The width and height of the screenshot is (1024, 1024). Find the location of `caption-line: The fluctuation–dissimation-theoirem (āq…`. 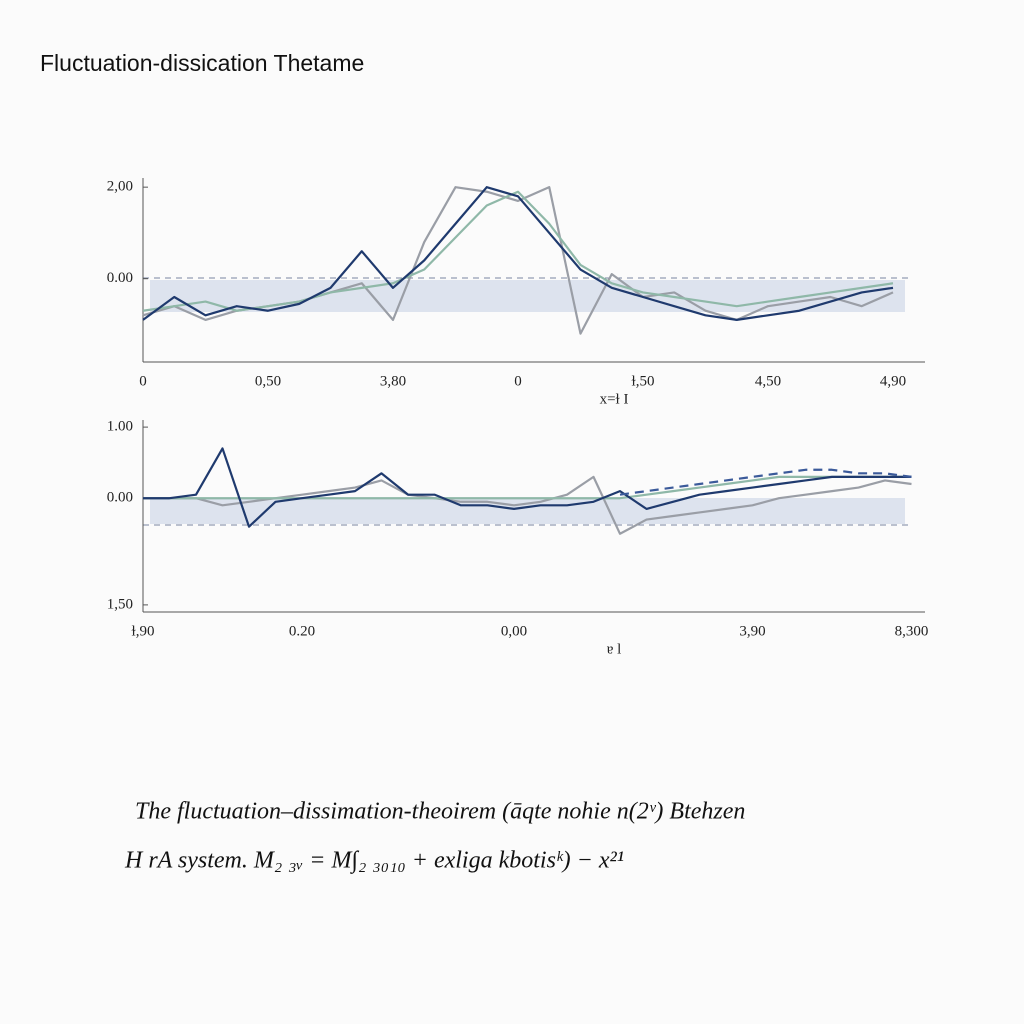

caption-line: The fluctuation–dissimation-theoirem (āq… is located at coordinates (440, 812).